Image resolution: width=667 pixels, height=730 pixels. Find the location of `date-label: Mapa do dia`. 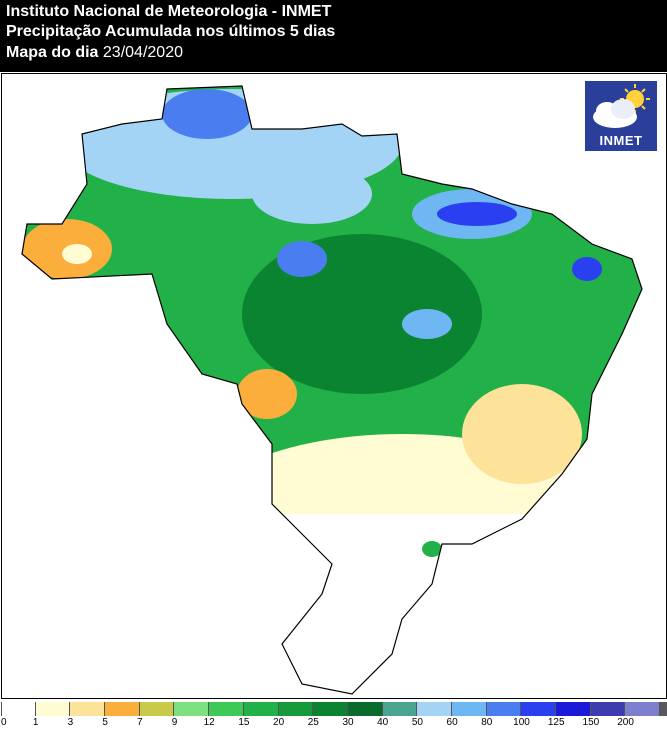

date-label: Mapa do dia is located at coordinates (52, 52).